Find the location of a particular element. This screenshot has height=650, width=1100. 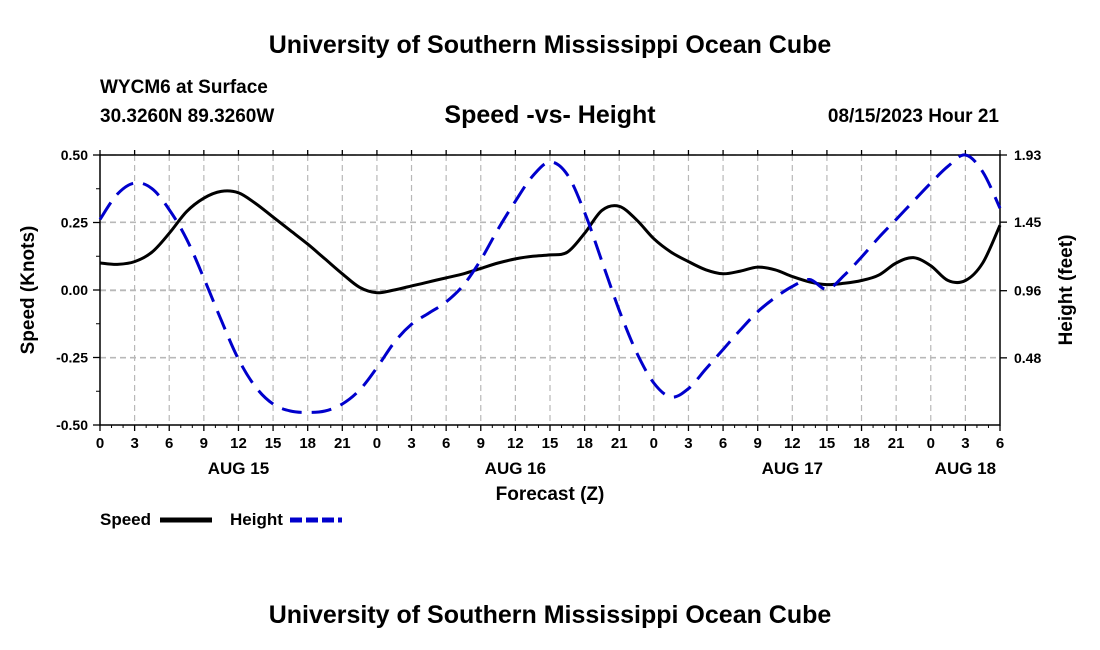

y-right-tick-label: 0.96 is located at coordinates (1027, 291).